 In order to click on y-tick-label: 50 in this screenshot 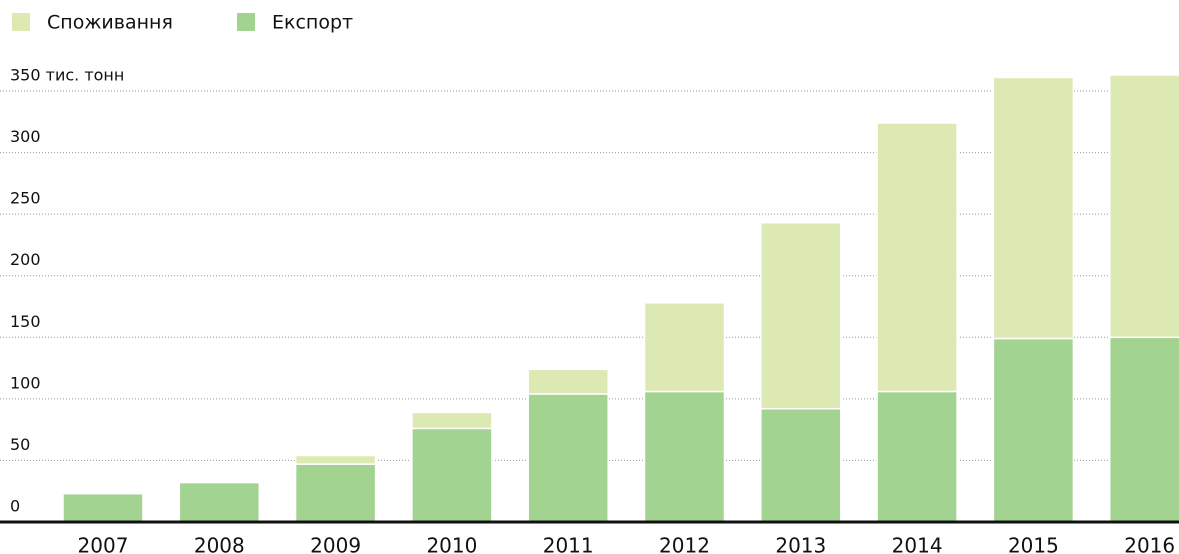, I will do `click(20, 444)`.